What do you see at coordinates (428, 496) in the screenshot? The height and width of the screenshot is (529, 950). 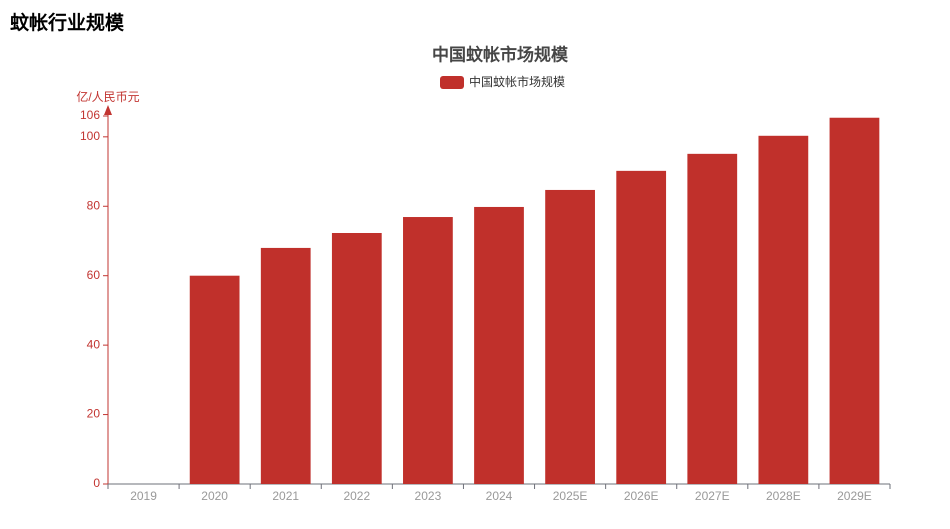 I see `x-tick-label: 2023` at bounding box center [428, 496].